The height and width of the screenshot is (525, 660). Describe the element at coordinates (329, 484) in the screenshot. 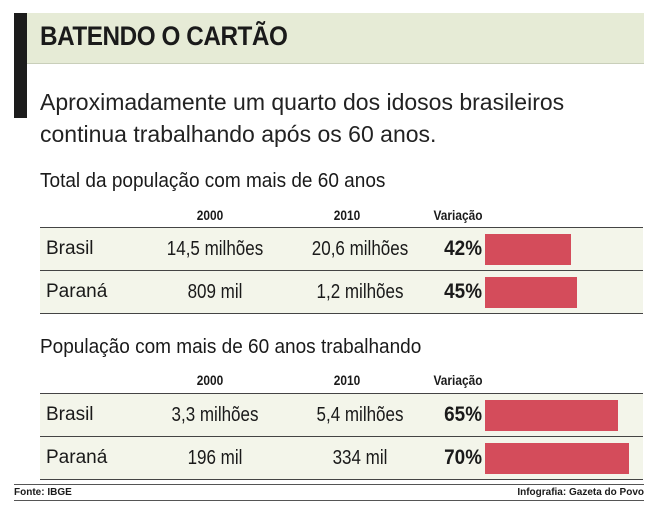

I see `footer-rule` at that location.